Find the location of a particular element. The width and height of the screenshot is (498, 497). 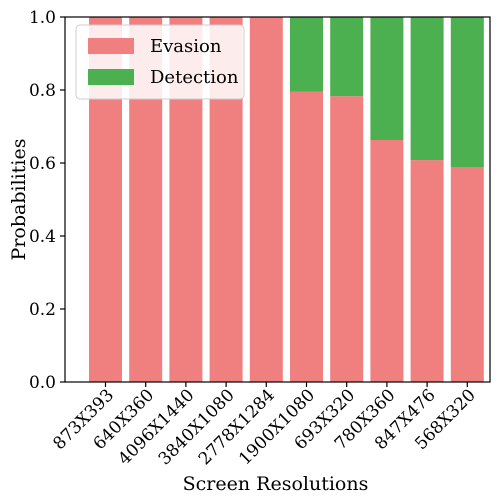

legend: Evasion Detection is located at coordinates (160, 62).